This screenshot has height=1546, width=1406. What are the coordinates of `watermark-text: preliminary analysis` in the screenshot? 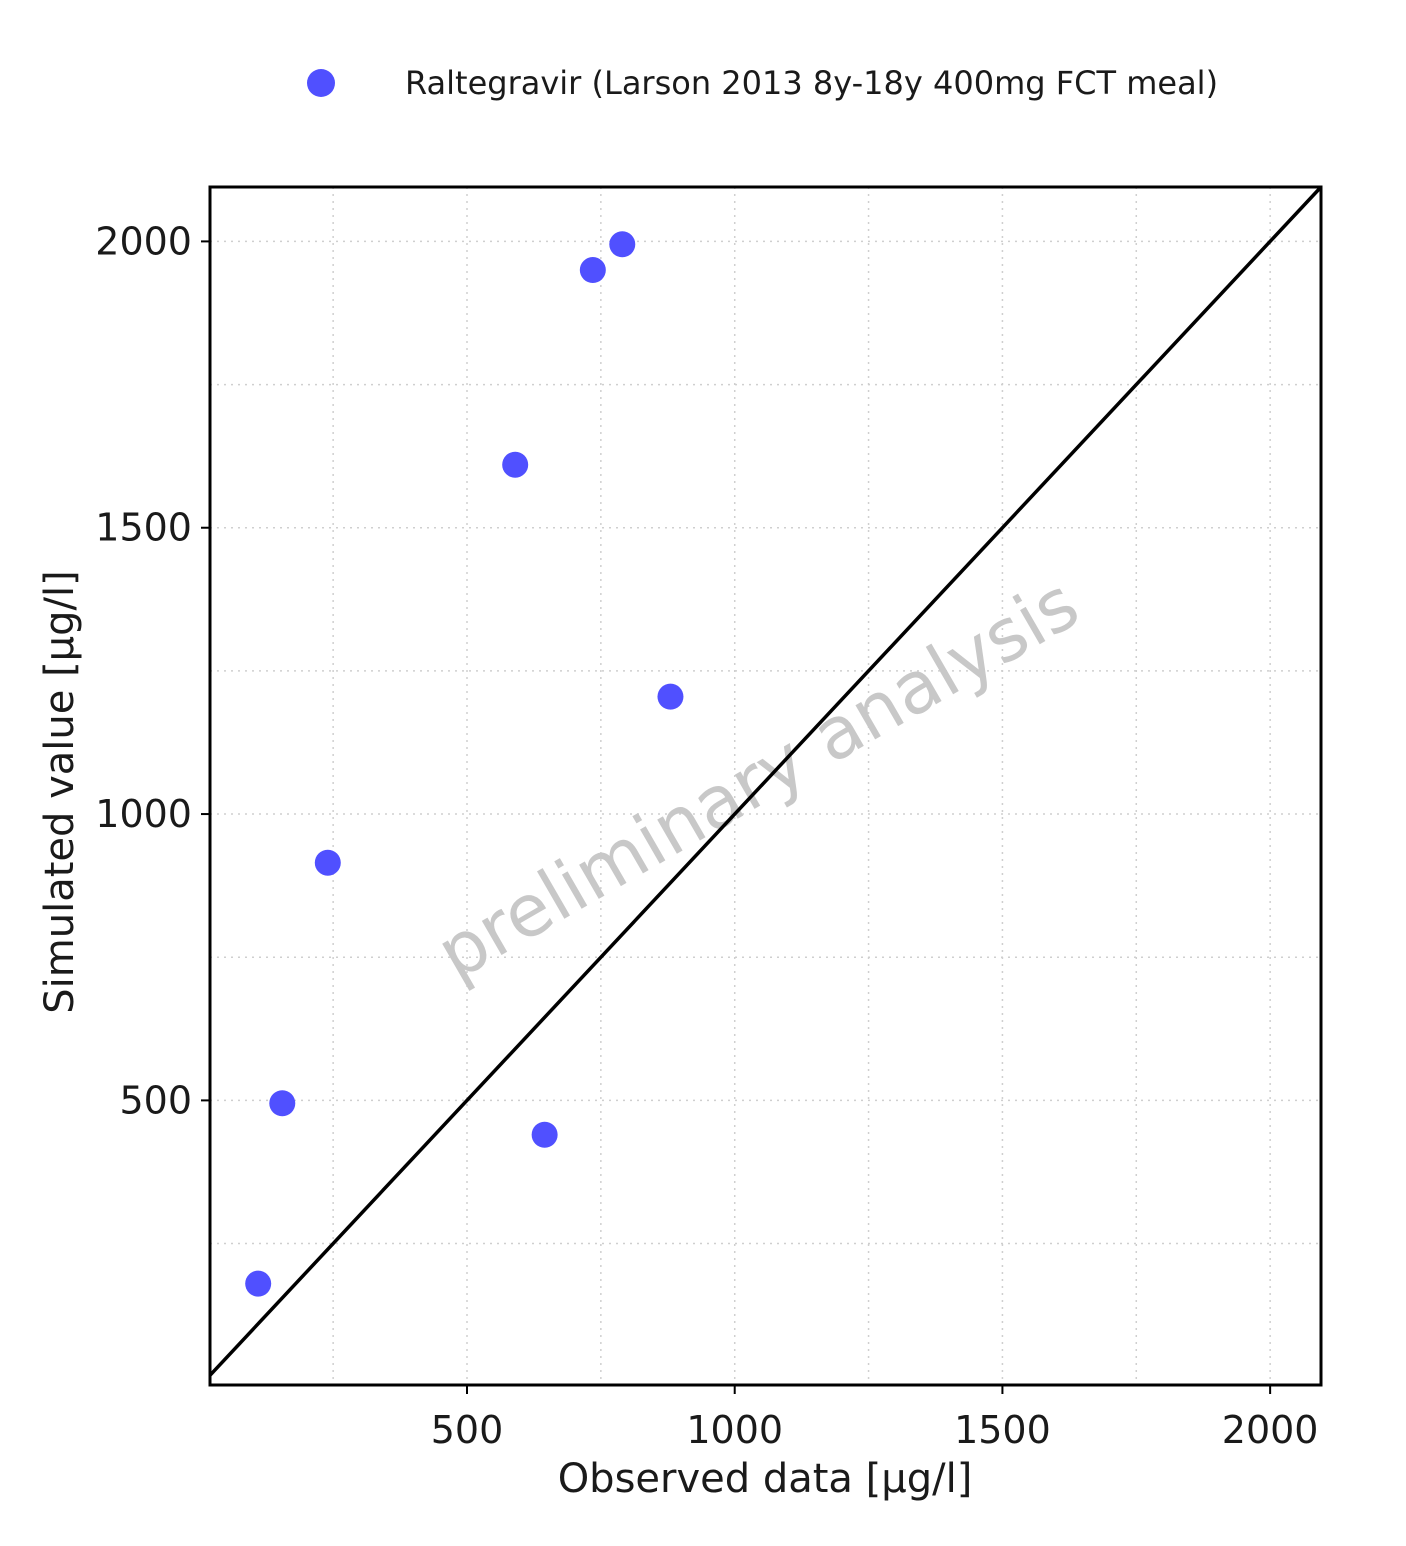 It's located at (757, 778).